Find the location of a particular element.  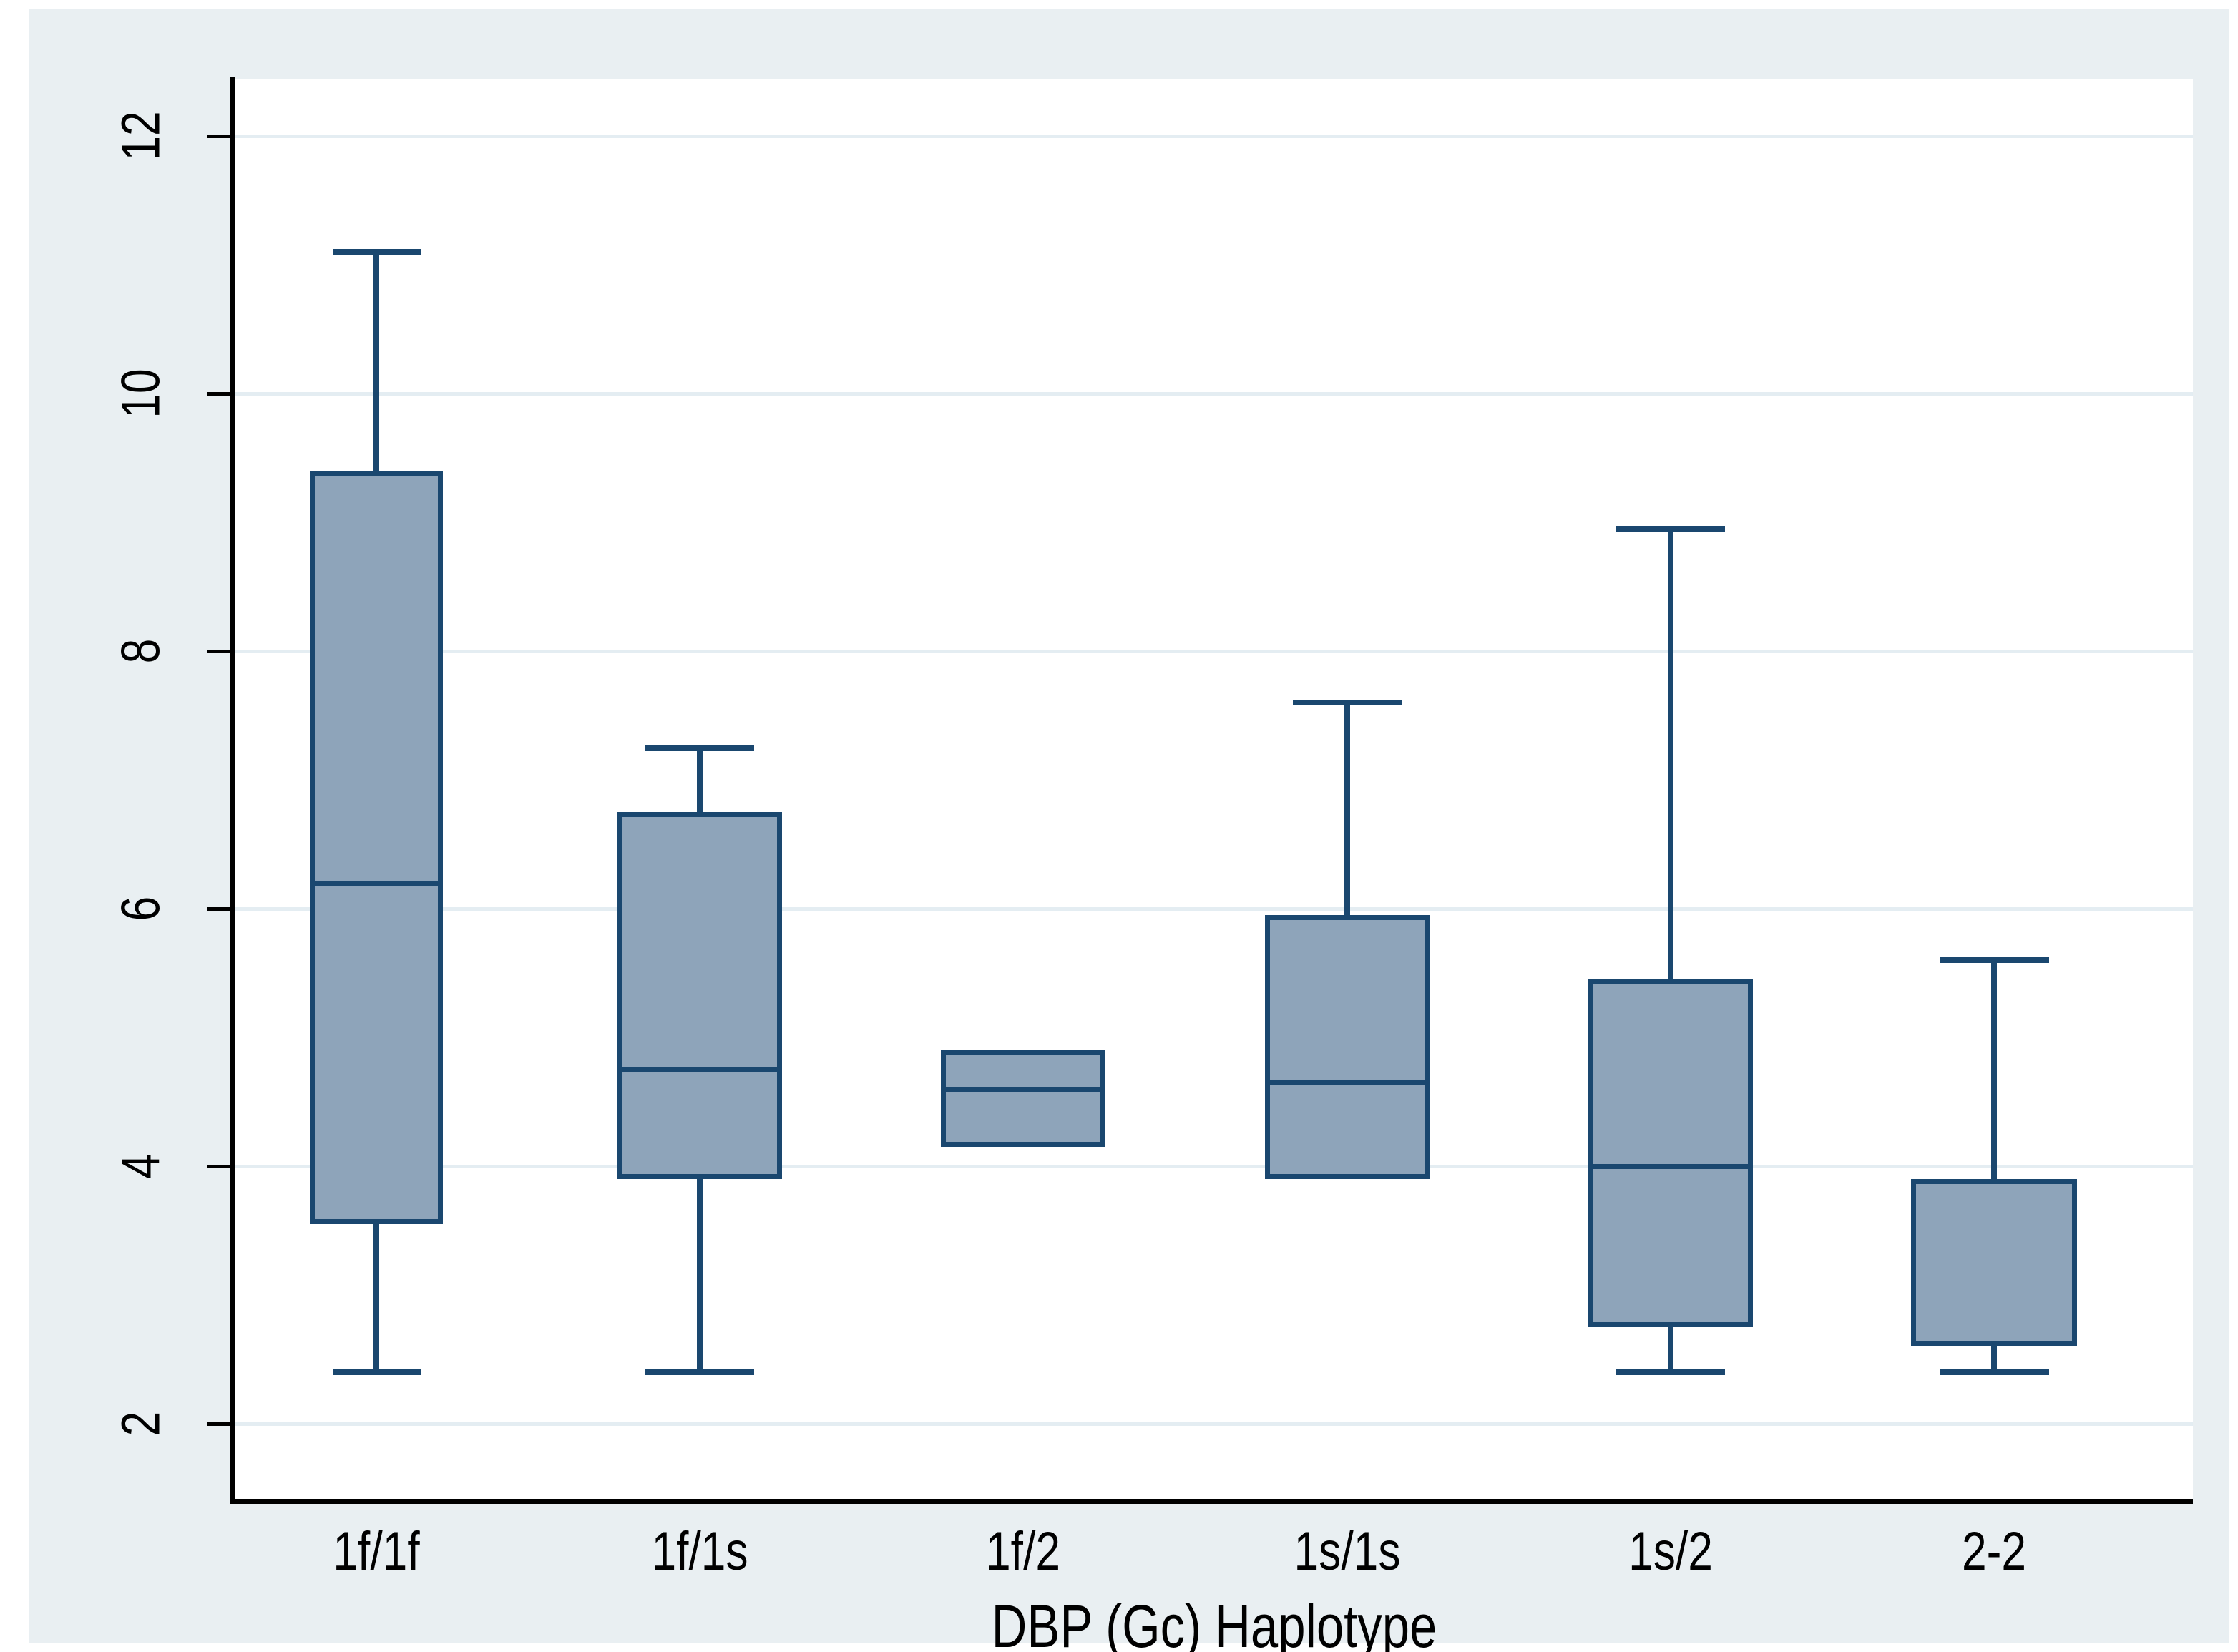

y-tick-label-6: 6 is located at coordinates (141, 909).